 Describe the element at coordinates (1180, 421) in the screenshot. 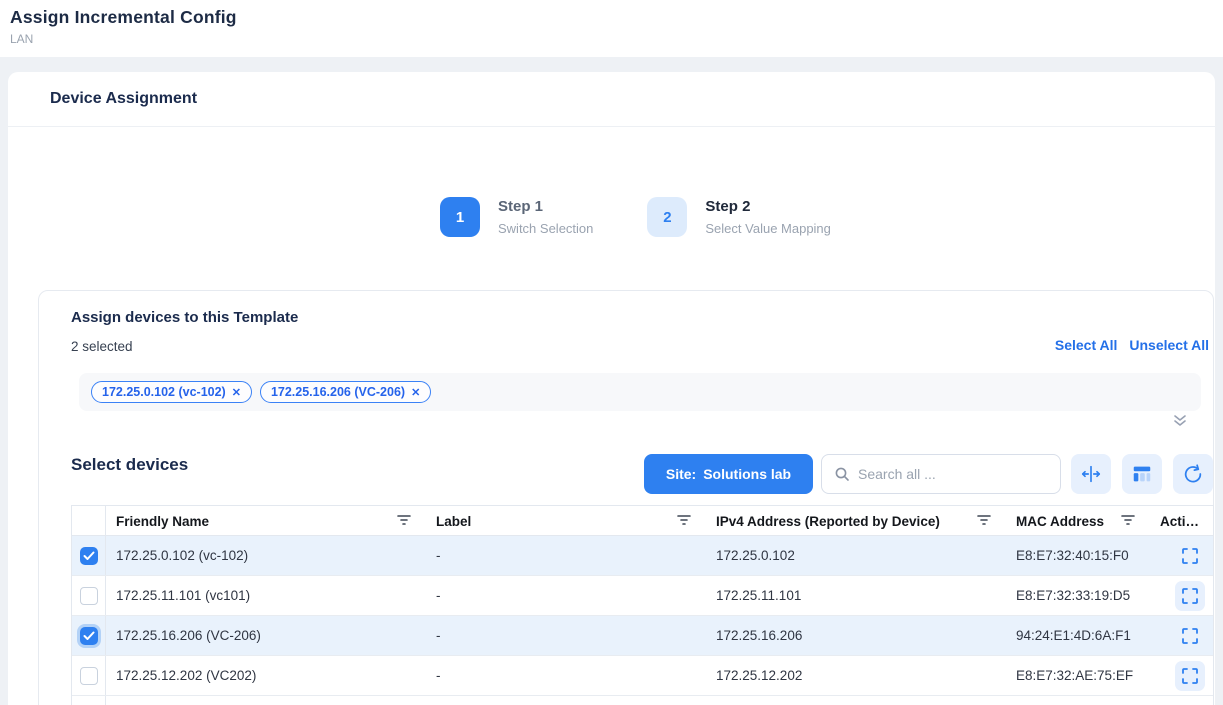

I see `chevron-double-down-icon` at that location.